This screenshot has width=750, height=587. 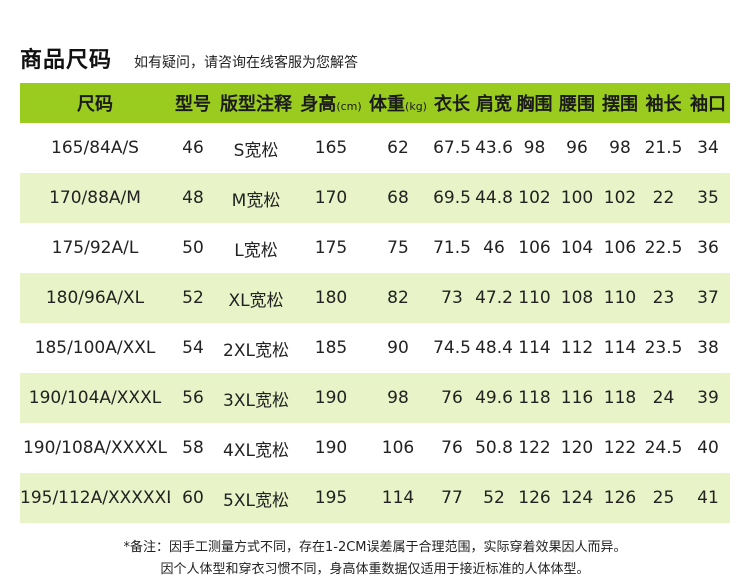 I want to click on table-cell: 120, so click(x=577, y=448).